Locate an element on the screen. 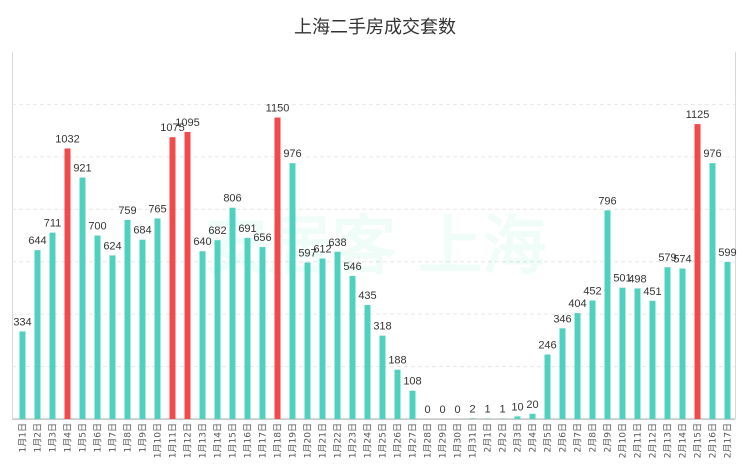 Image resolution: width=750 pixels, height=470 pixels. data-label: 640 is located at coordinates (202, 242).